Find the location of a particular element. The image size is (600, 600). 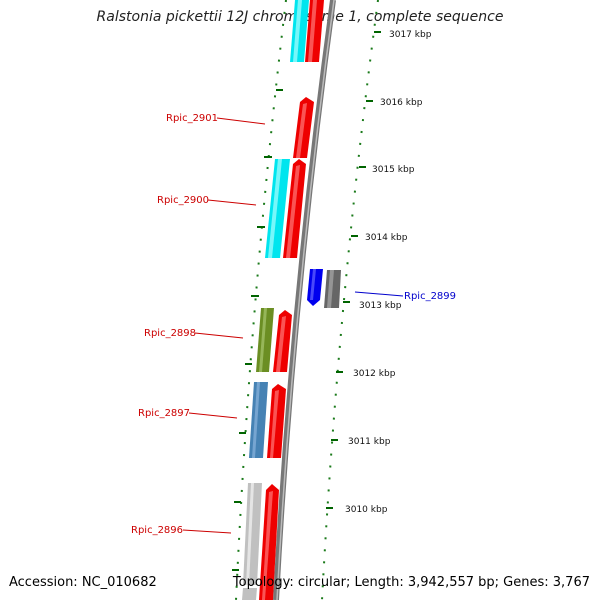

gene-label-rpic-2900: Rpic_2900 is located at coordinates (183, 200).